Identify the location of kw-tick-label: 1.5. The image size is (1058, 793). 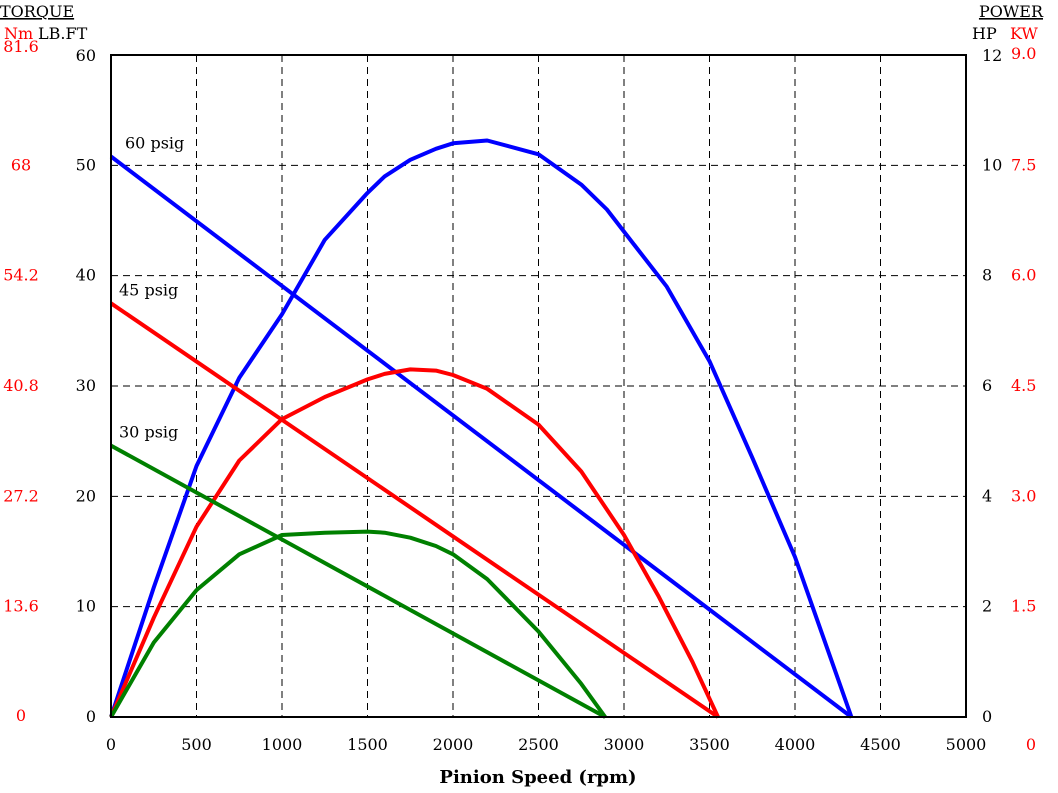
(1023, 606).